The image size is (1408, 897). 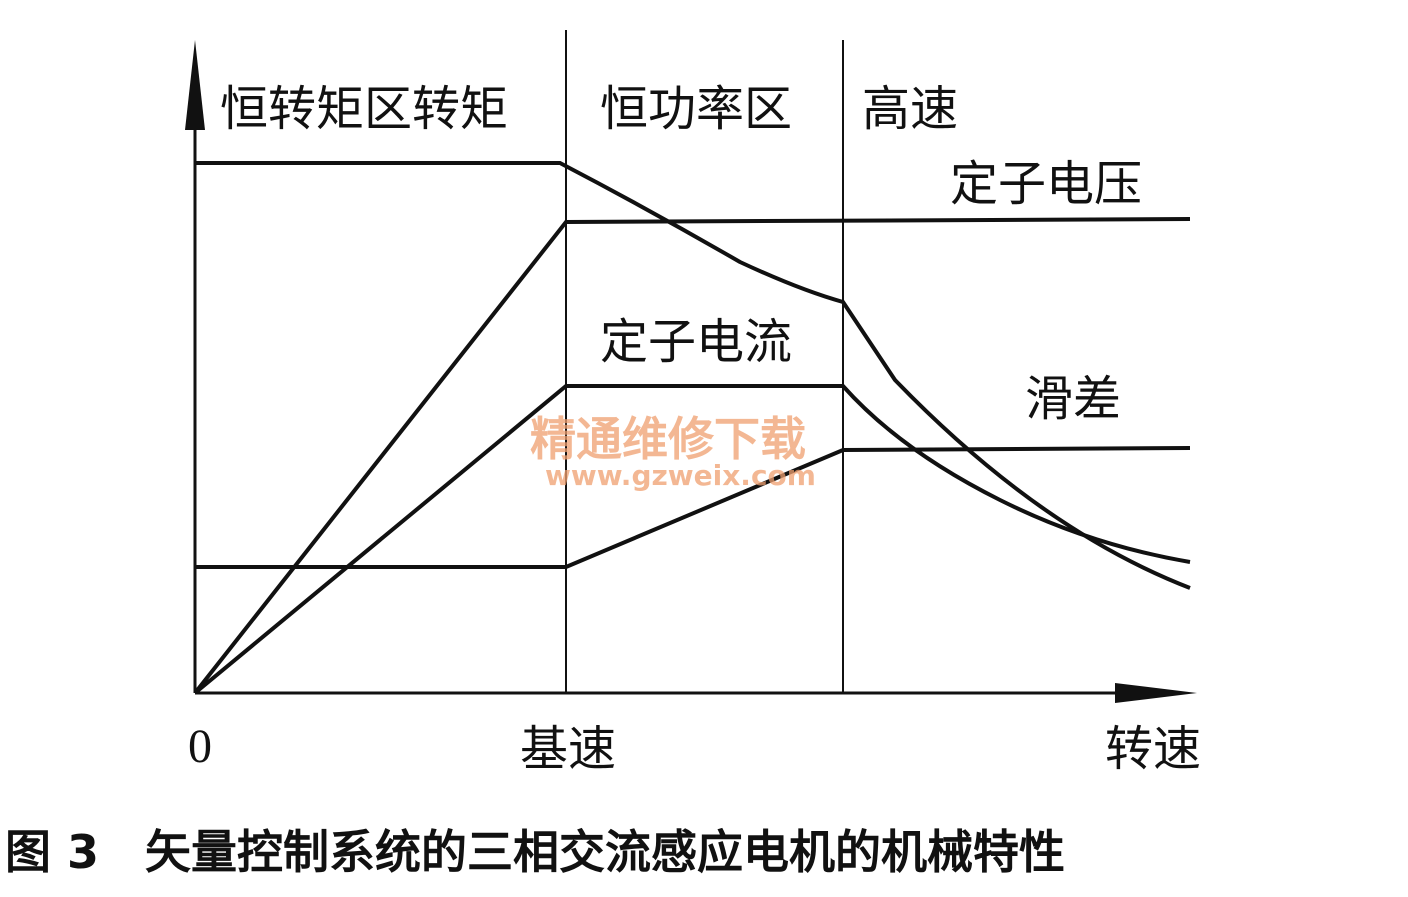 What do you see at coordinates (200, 746) in the screenshot?
I see `origin-label: 0` at bounding box center [200, 746].